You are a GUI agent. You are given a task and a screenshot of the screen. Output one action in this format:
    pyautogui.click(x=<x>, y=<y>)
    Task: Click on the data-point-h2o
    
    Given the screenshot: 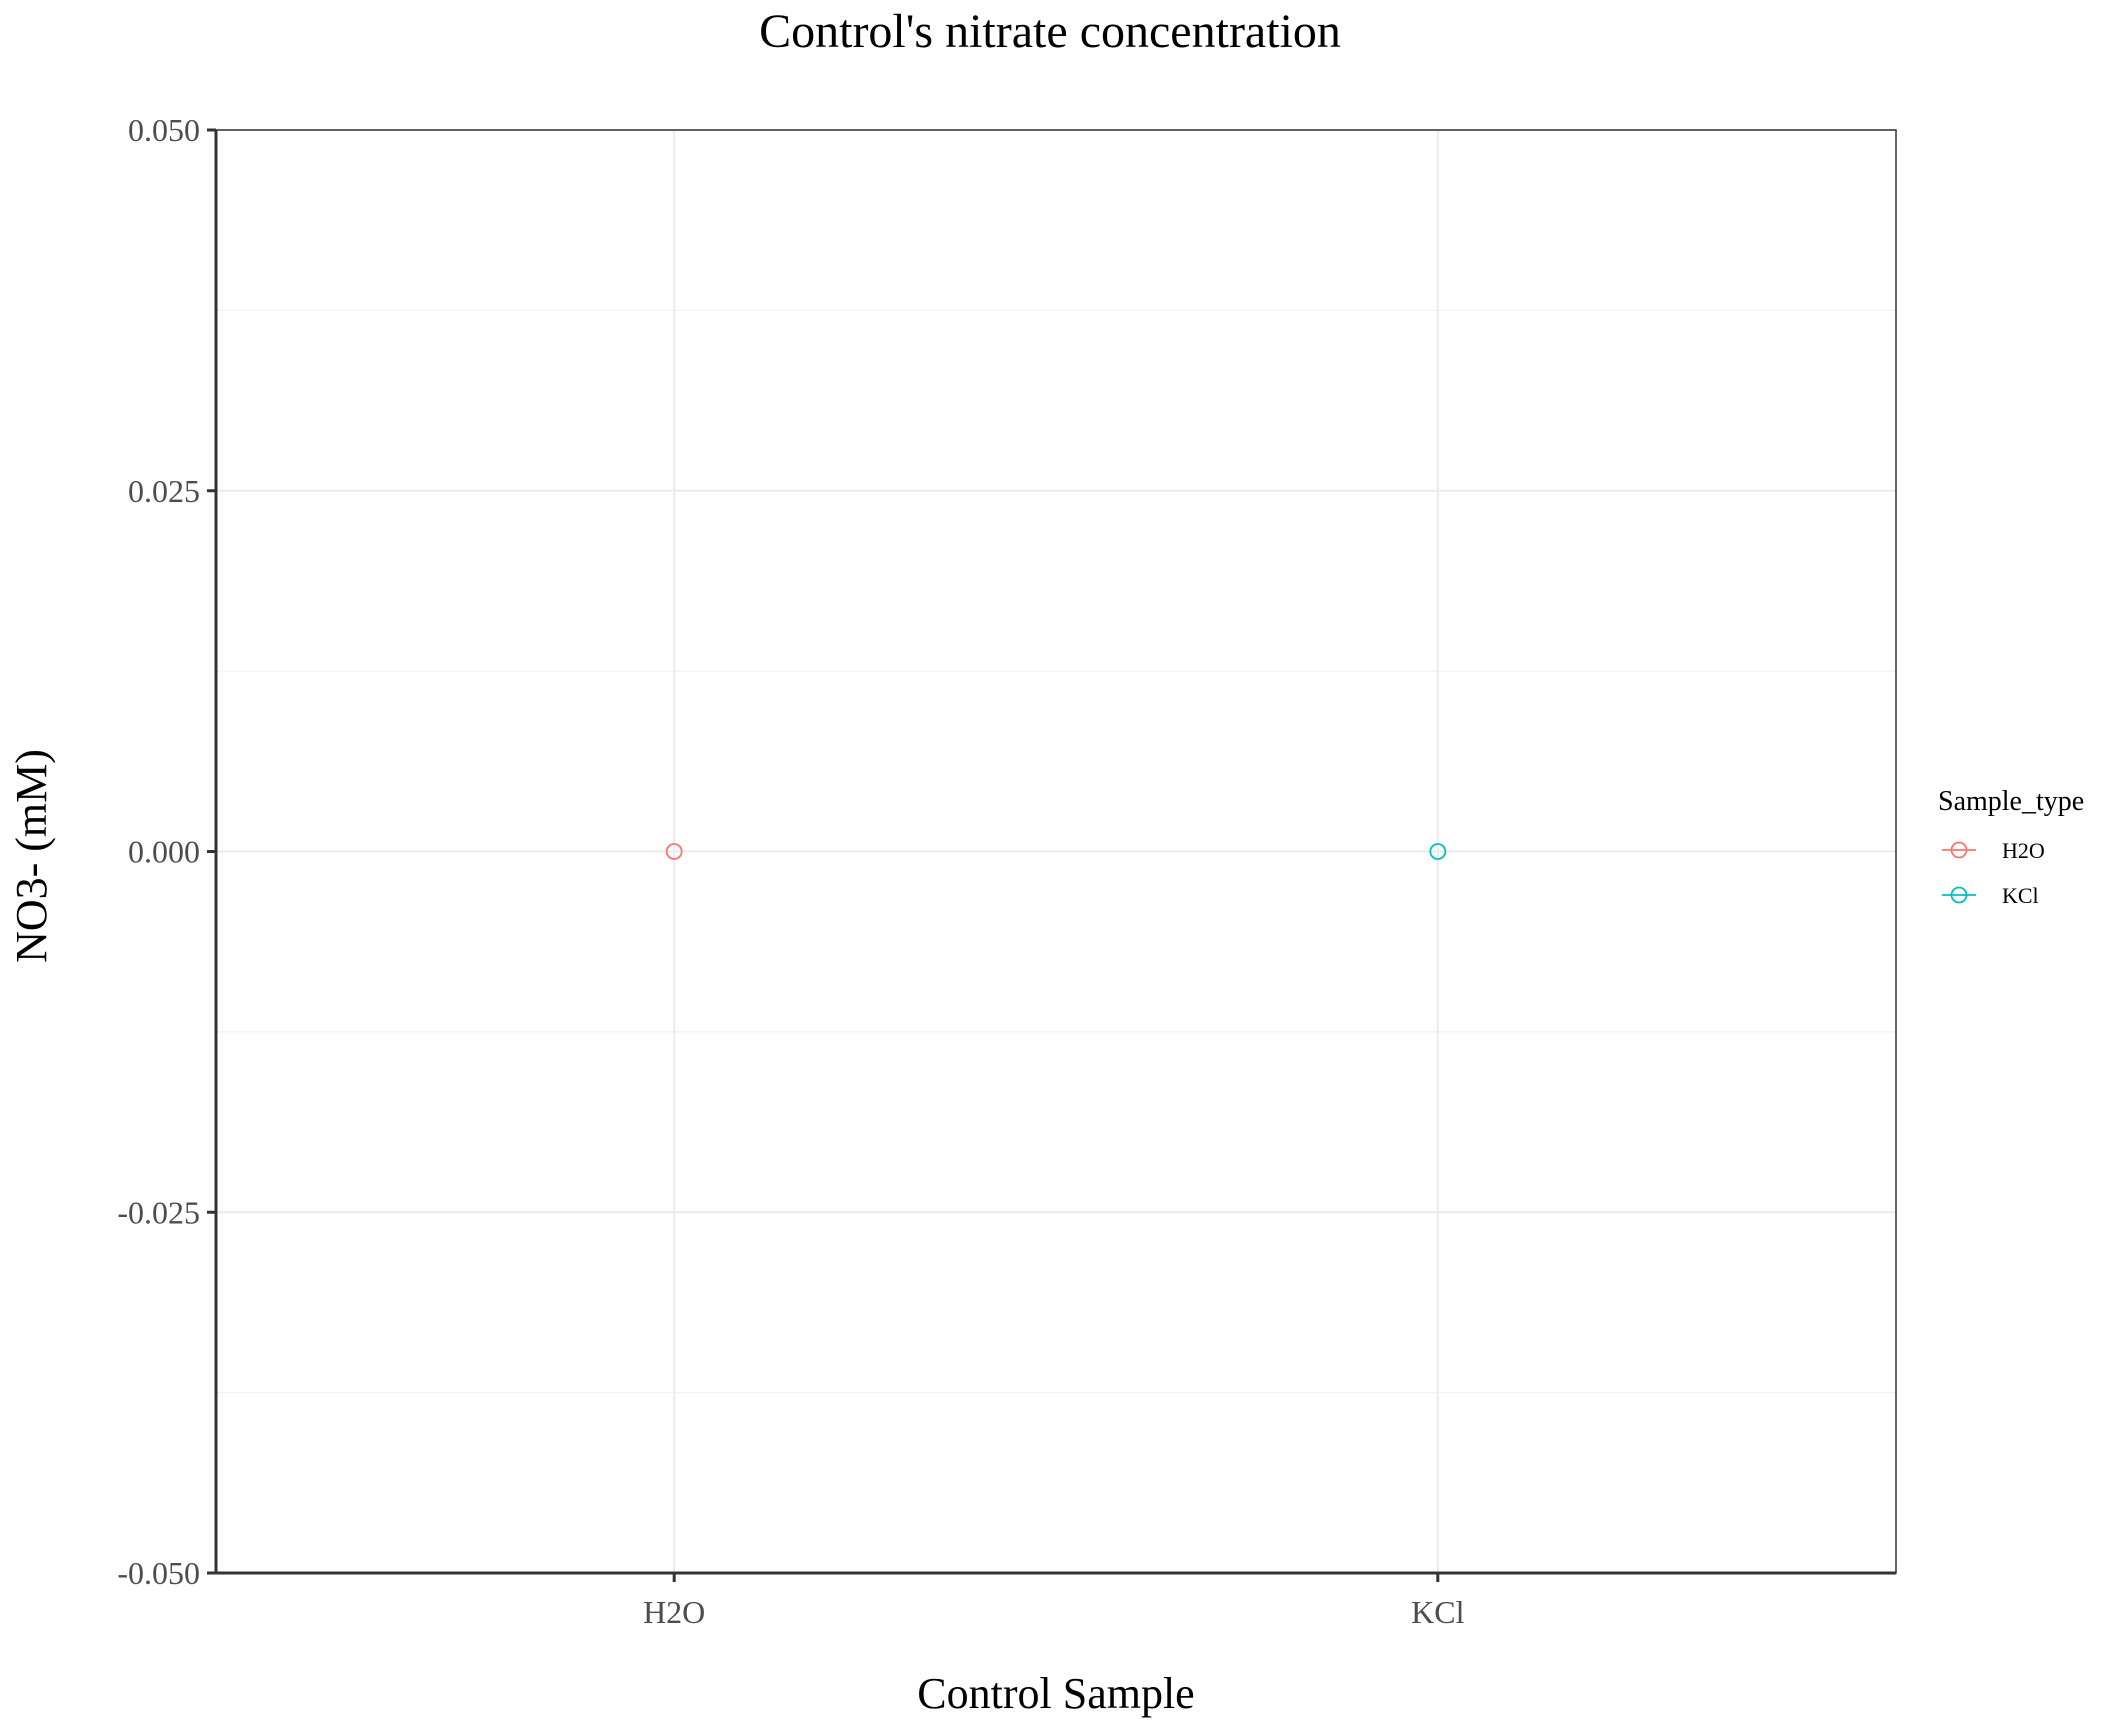 What is the action you would take?
    pyautogui.click(x=674, y=851)
    